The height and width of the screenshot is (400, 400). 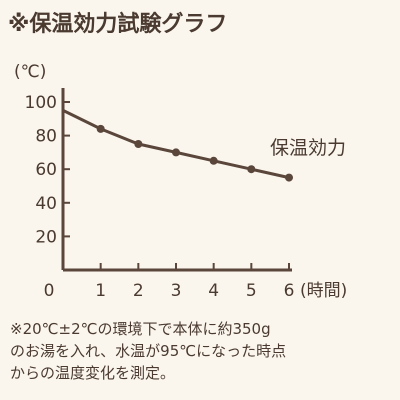 I want to click on note-line-1: ※20℃±2℃の環境下で本体に約350g, so click(x=140, y=329).